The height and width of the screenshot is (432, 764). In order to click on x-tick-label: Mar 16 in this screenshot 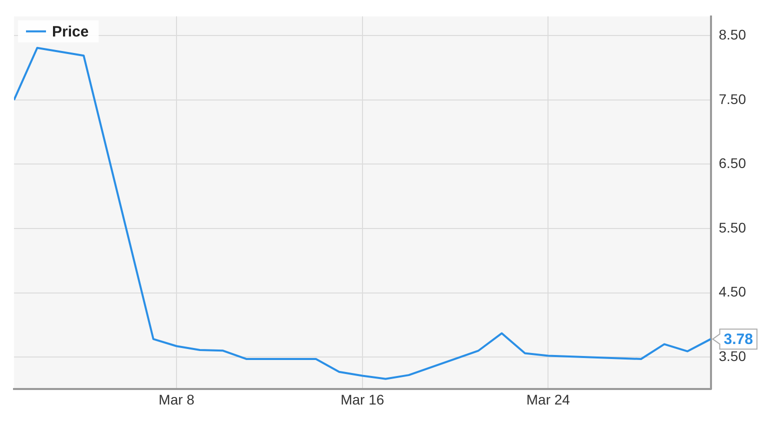, I will do `click(362, 399)`.